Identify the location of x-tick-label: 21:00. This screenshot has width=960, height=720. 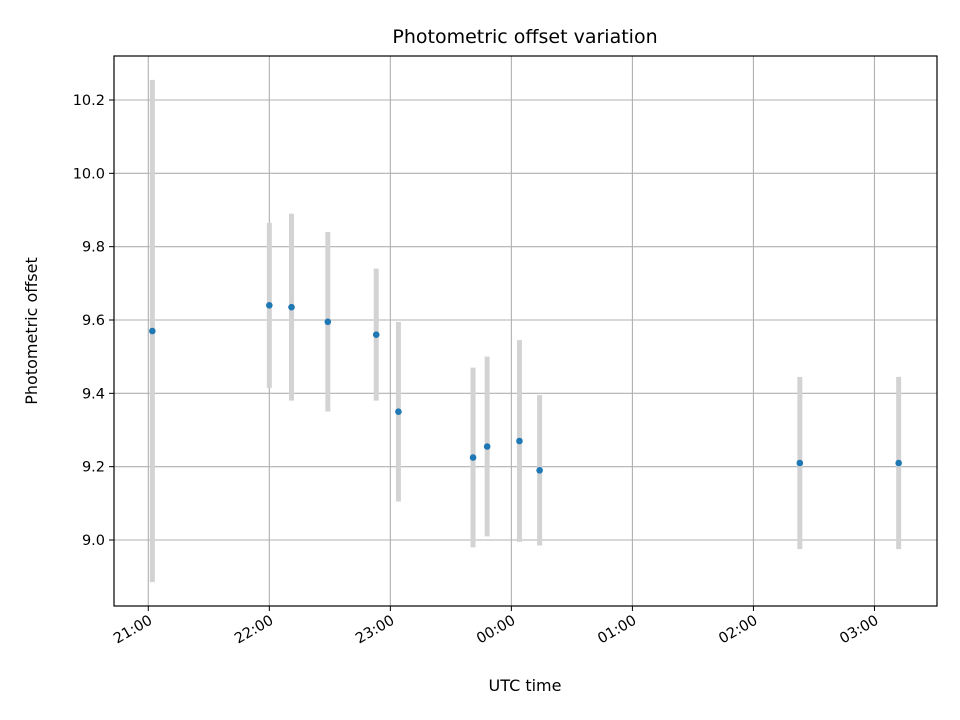
(133, 630).